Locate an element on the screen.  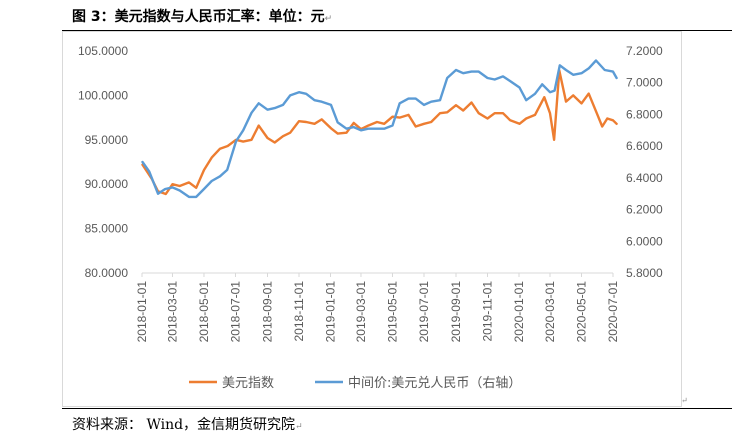
y-right-tick-label: 5.8000 is located at coordinates (644, 273).